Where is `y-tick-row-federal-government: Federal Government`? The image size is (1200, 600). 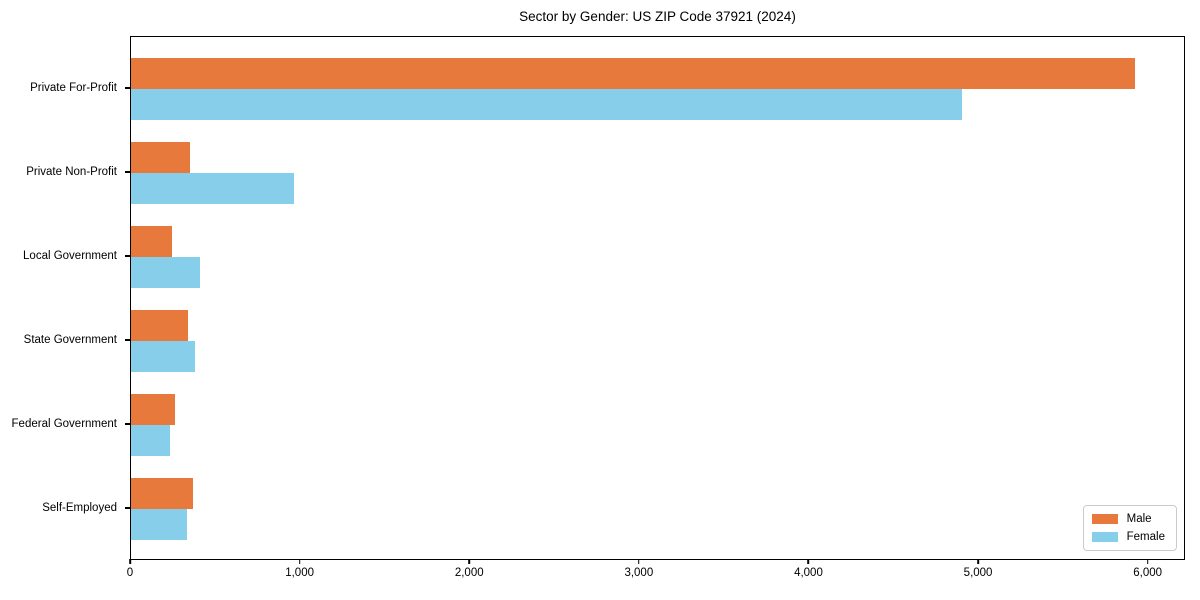 y-tick-row-federal-government: Federal Government is located at coordinates (65, 424).